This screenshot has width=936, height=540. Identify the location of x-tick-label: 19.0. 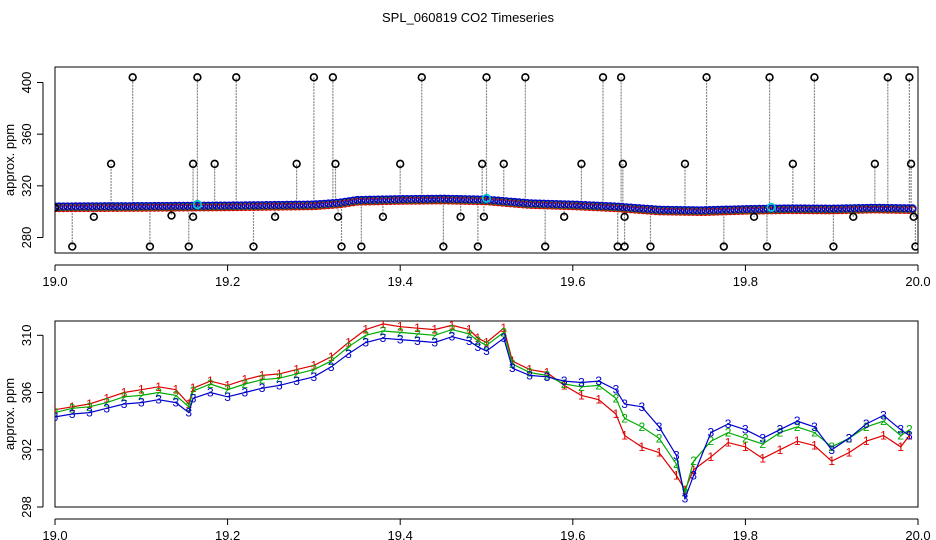
(54, 281).